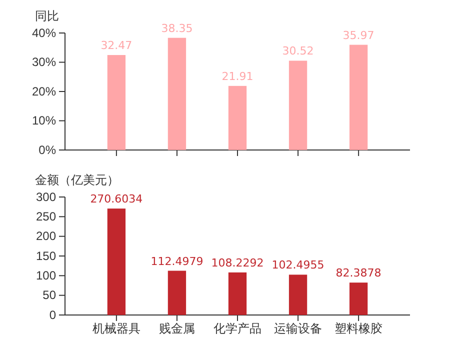 The width and height of the screenshot is (450, 350). I want to click on data-label: 35.97, so click(358, 35).